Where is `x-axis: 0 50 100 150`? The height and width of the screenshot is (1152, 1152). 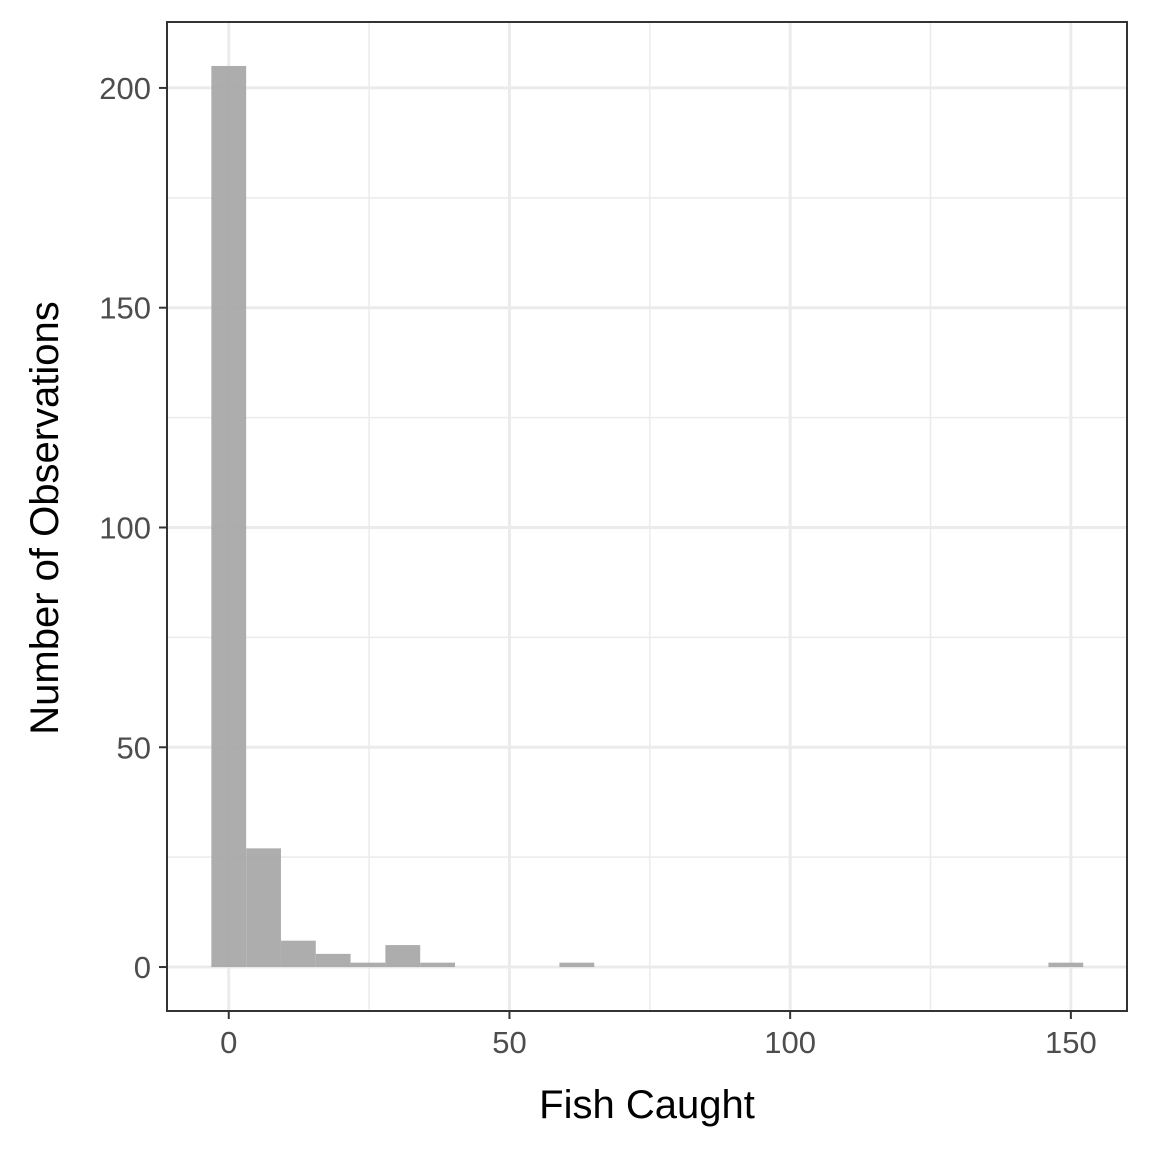
x-axis: 0 50 100 150 is located at coordinates (658, 1035).